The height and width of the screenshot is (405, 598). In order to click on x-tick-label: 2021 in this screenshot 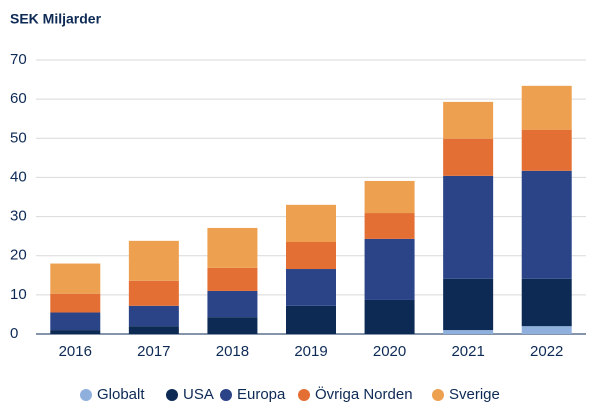, I will do `click(467, 351)`.